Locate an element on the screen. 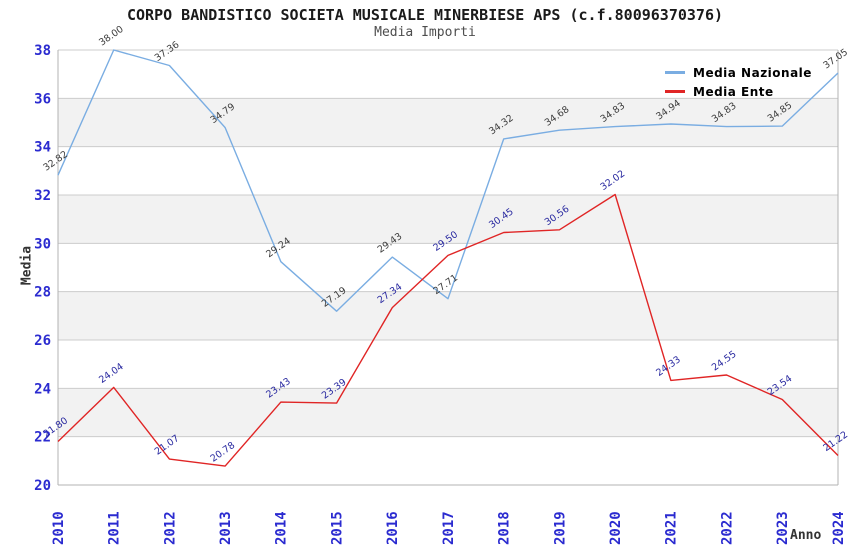  legend-item-nazionale: Media Nazionale is located at coordinates (738, 72).